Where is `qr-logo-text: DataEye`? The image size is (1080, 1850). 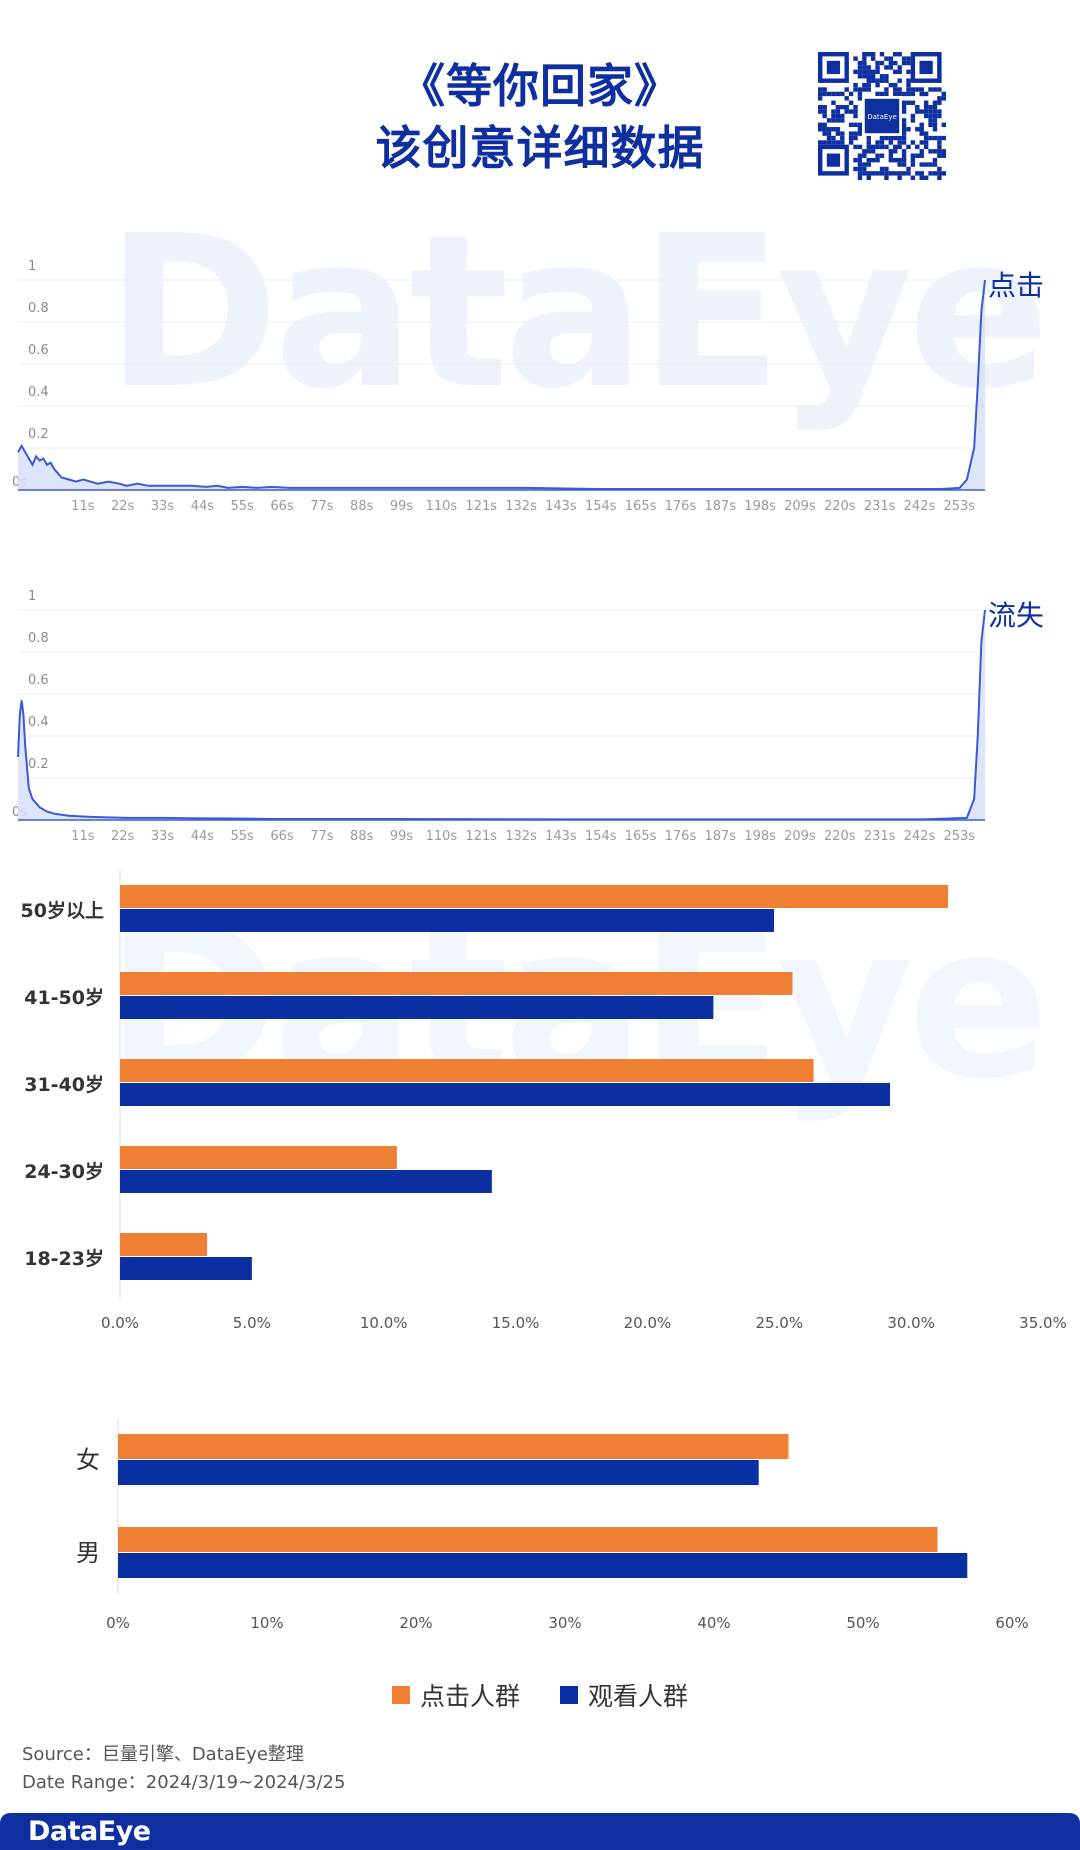 qr-logo-text: DataEye is located at coordinates (882, 117).